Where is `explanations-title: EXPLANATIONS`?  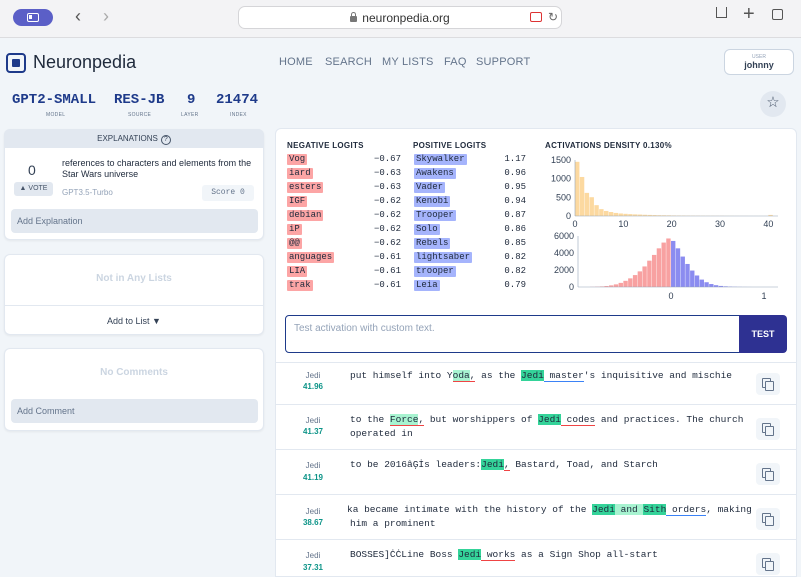
explanations-title: EXPLANATIONS is located at coordinates (127, 138).